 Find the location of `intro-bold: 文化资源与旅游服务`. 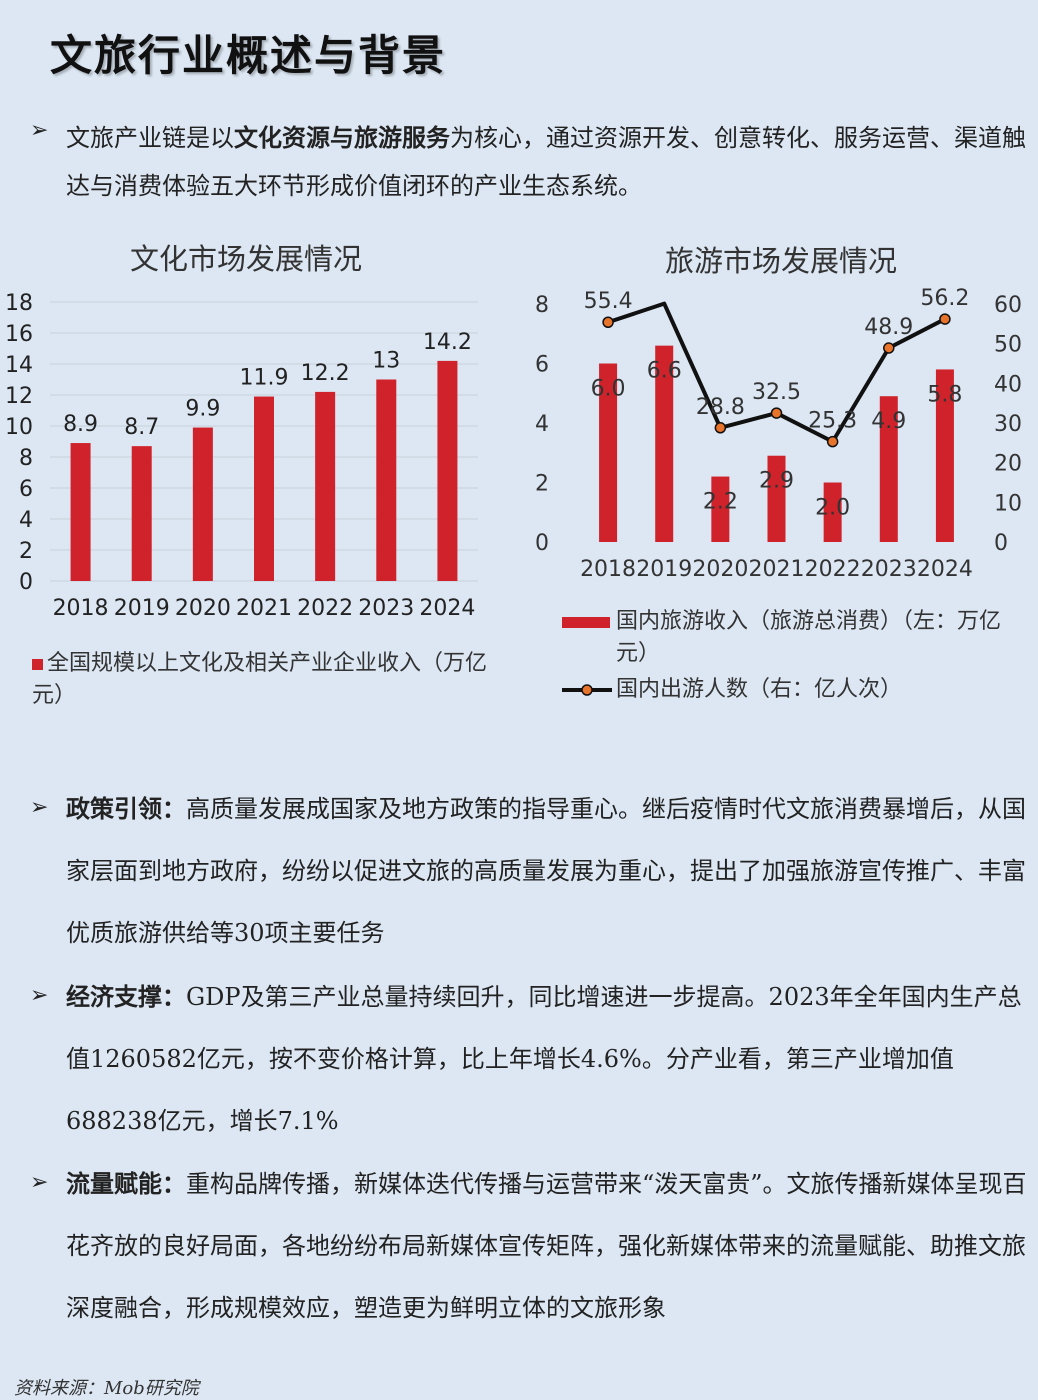

intro-bold: 文化资源与旅游服务 is located at coordinates (342, 137).